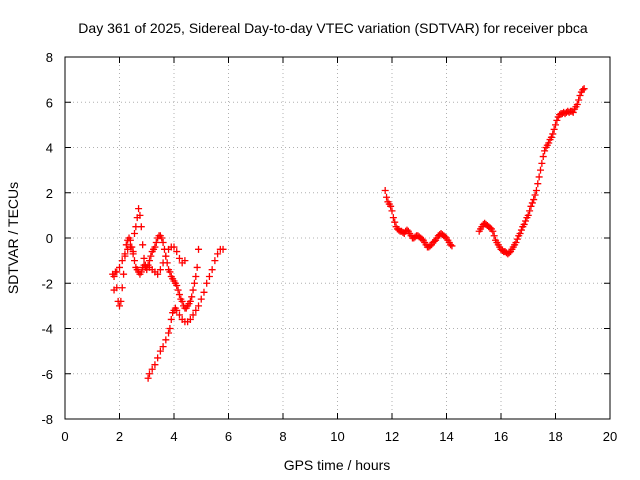  What do you see at coordinates (47, 283) in the screenshot?
I see `y-tick-label: -2` at bounding box center [47, 283].